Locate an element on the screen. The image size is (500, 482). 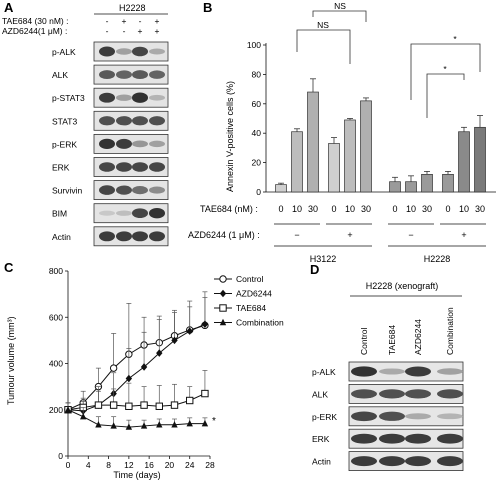
panel-d-blot-frame is located at coordinates (406, 393).